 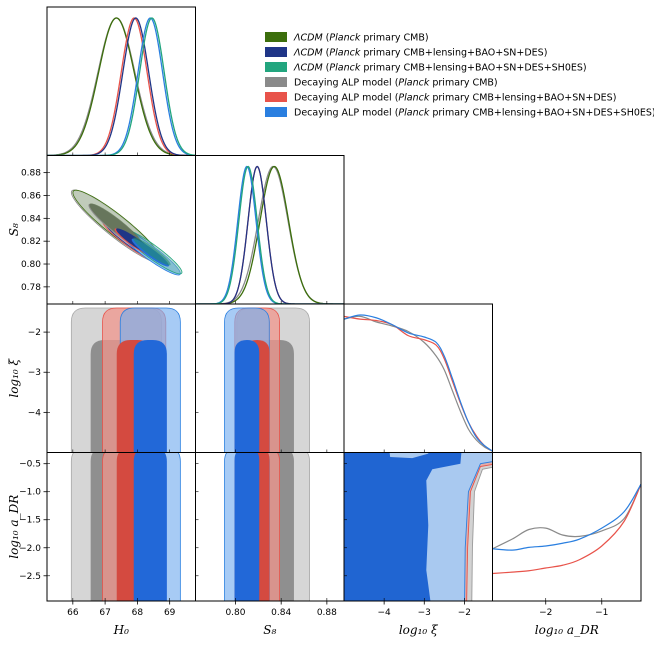 What do you see at coordinates (267, 526) in the screenshot?
I see `panel-S8-log10aDR` at bounding box center [267, 526].